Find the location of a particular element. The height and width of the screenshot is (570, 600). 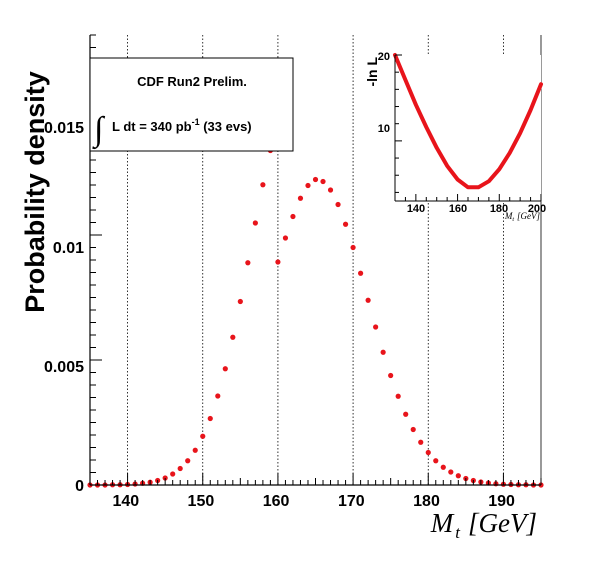

annotation-frame is located at coordinates (191, 104).